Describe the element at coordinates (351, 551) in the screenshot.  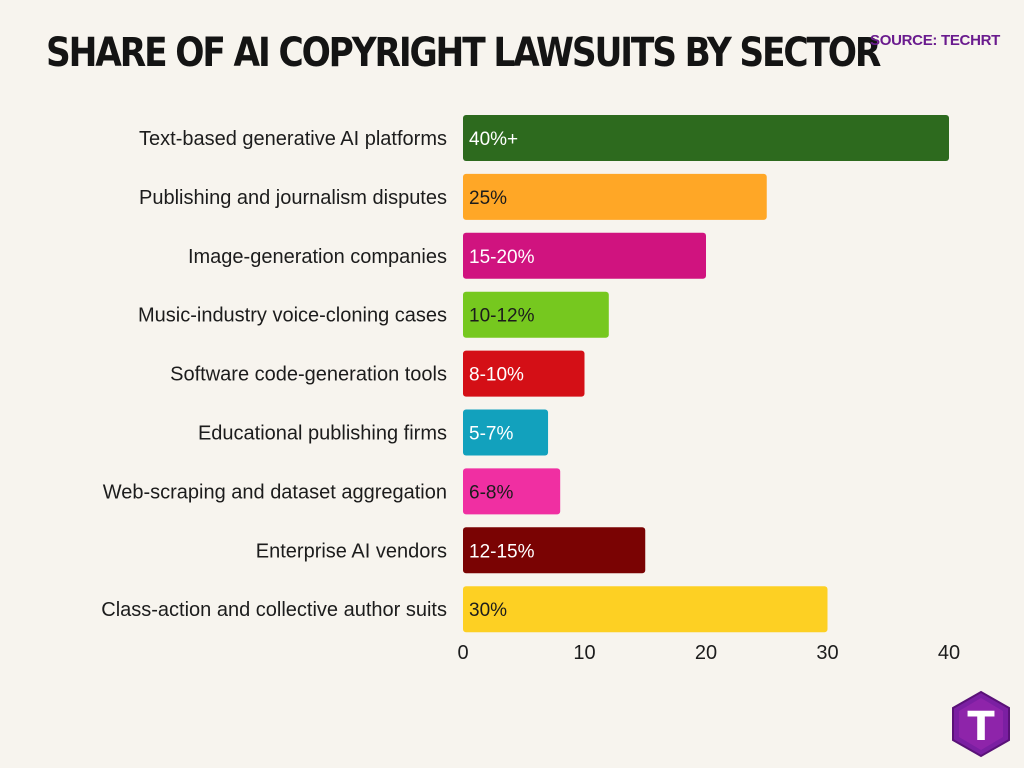
I see `category-label: Enterprise AI vendors` at that location.